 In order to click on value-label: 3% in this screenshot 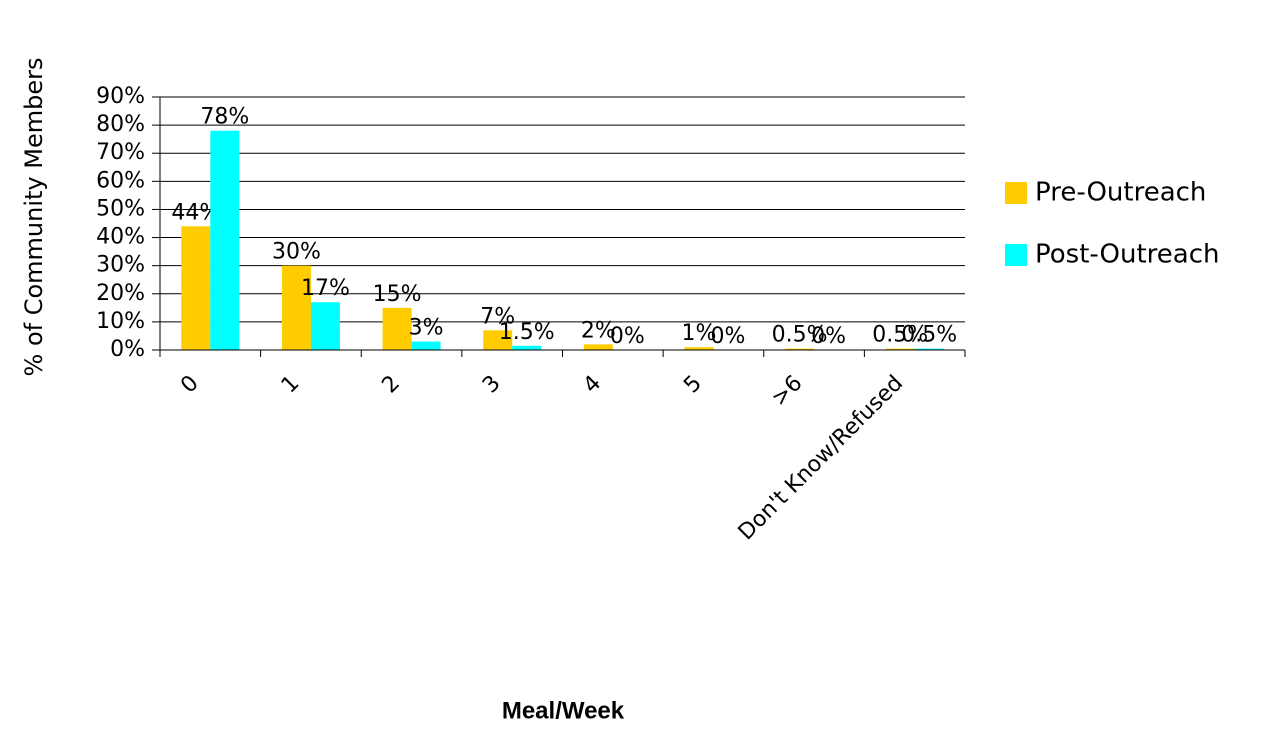, I will do `click(426, 328)`.